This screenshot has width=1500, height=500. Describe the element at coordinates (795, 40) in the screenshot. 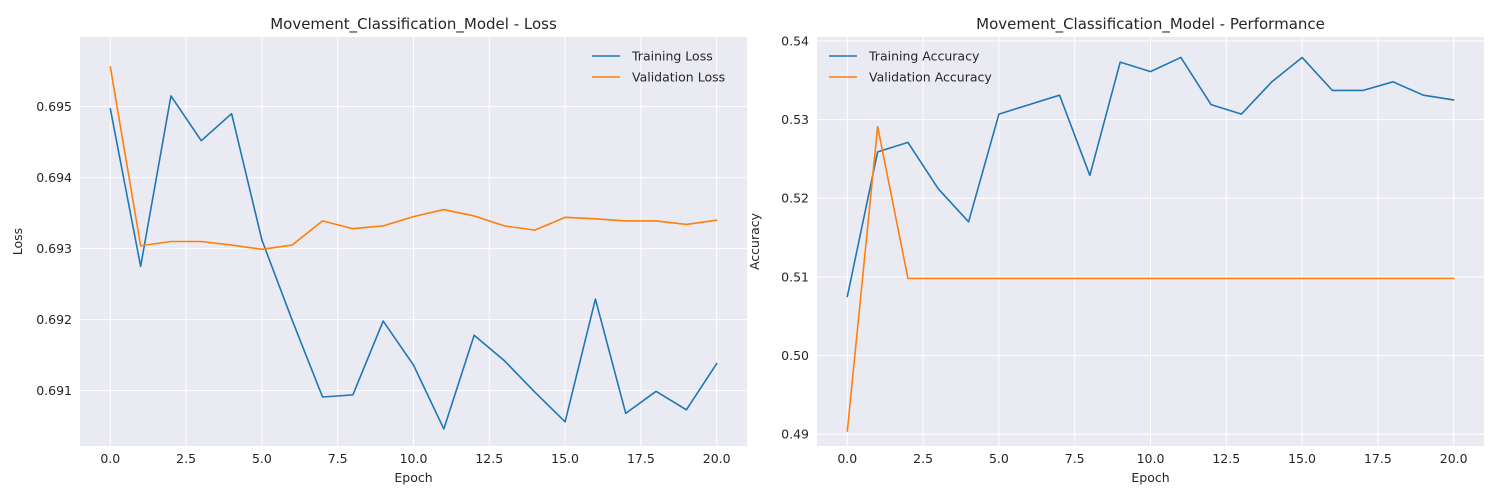

I see `accuracy-y-tick-label: 0.54` at that location.